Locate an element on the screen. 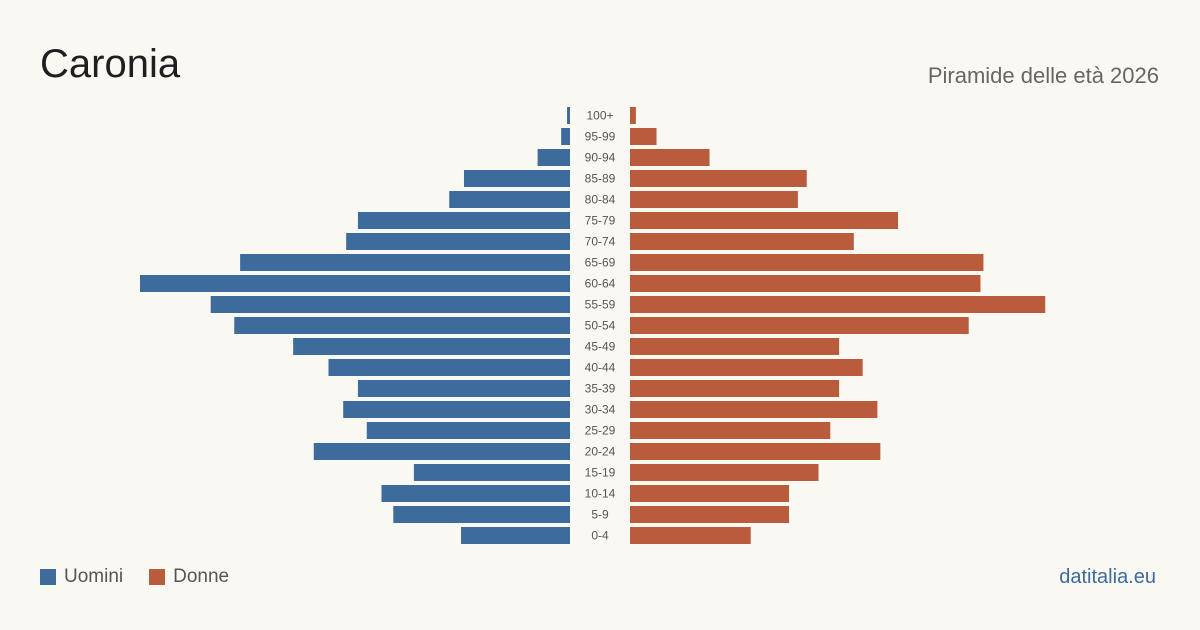 Image resolution: width=1200 pixels, height=630 pixels. age-label-60-64: 60-64 is located at coordinates (600, 284).